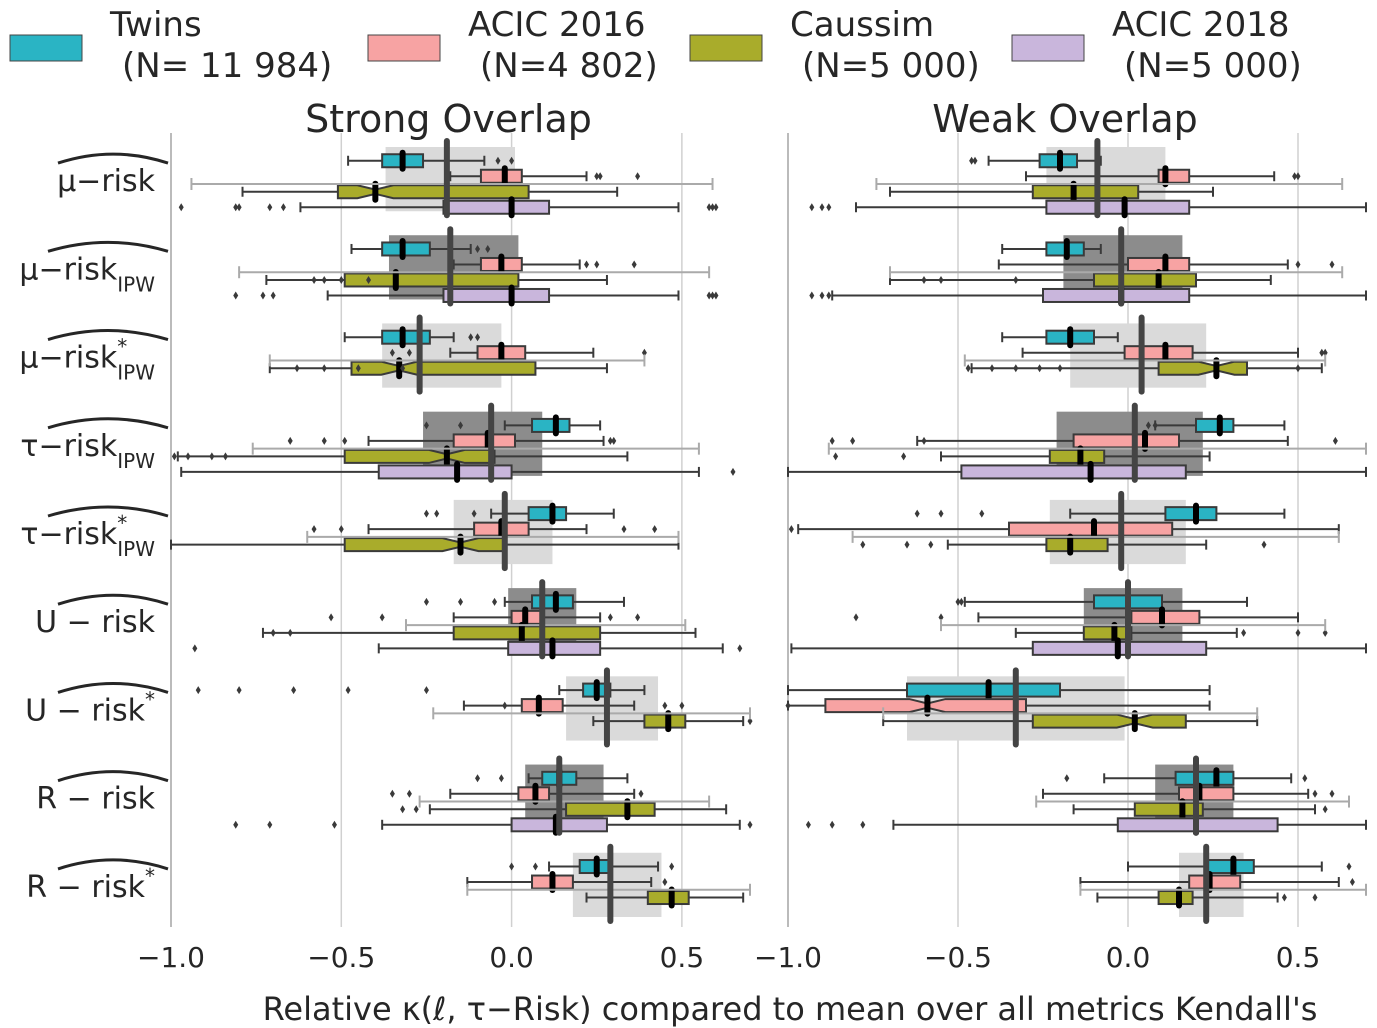 Image resolution: width=1377 pixels, height=1028 pixels. What do you see at coordinates (1156, 45) in the screenshot?
I see `legend-item-acic2018: ACIC 2018(N=5 000)` at bounding box center [1156, 45].